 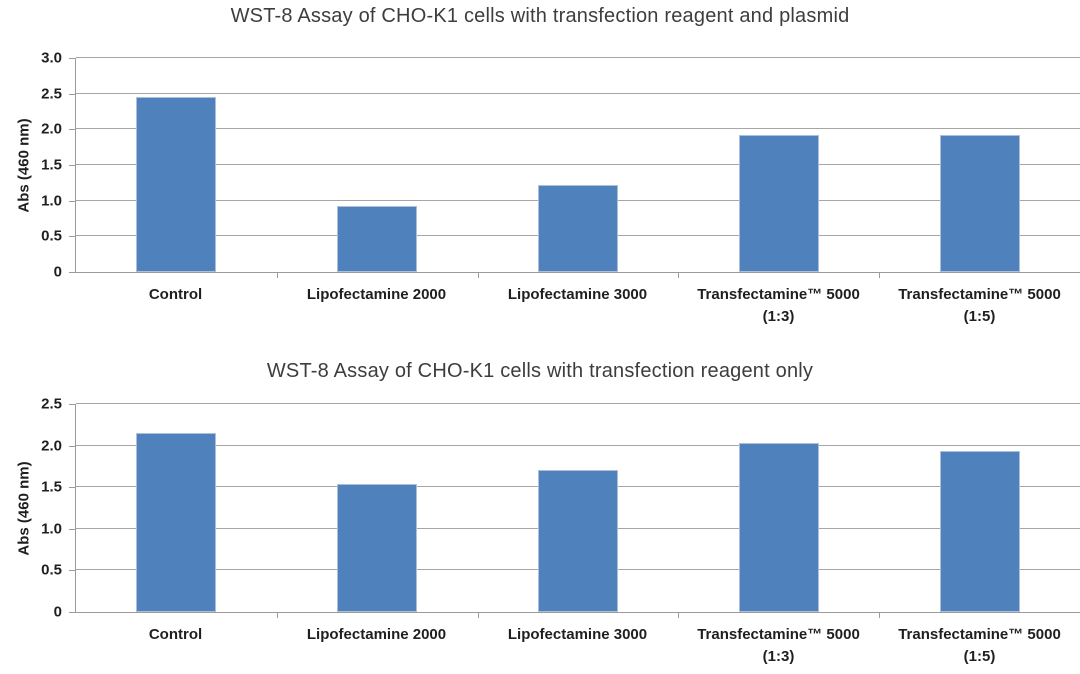 I want to click on y-axis-label-wrap: Abs (460 nm), so click(x=24, y=508).